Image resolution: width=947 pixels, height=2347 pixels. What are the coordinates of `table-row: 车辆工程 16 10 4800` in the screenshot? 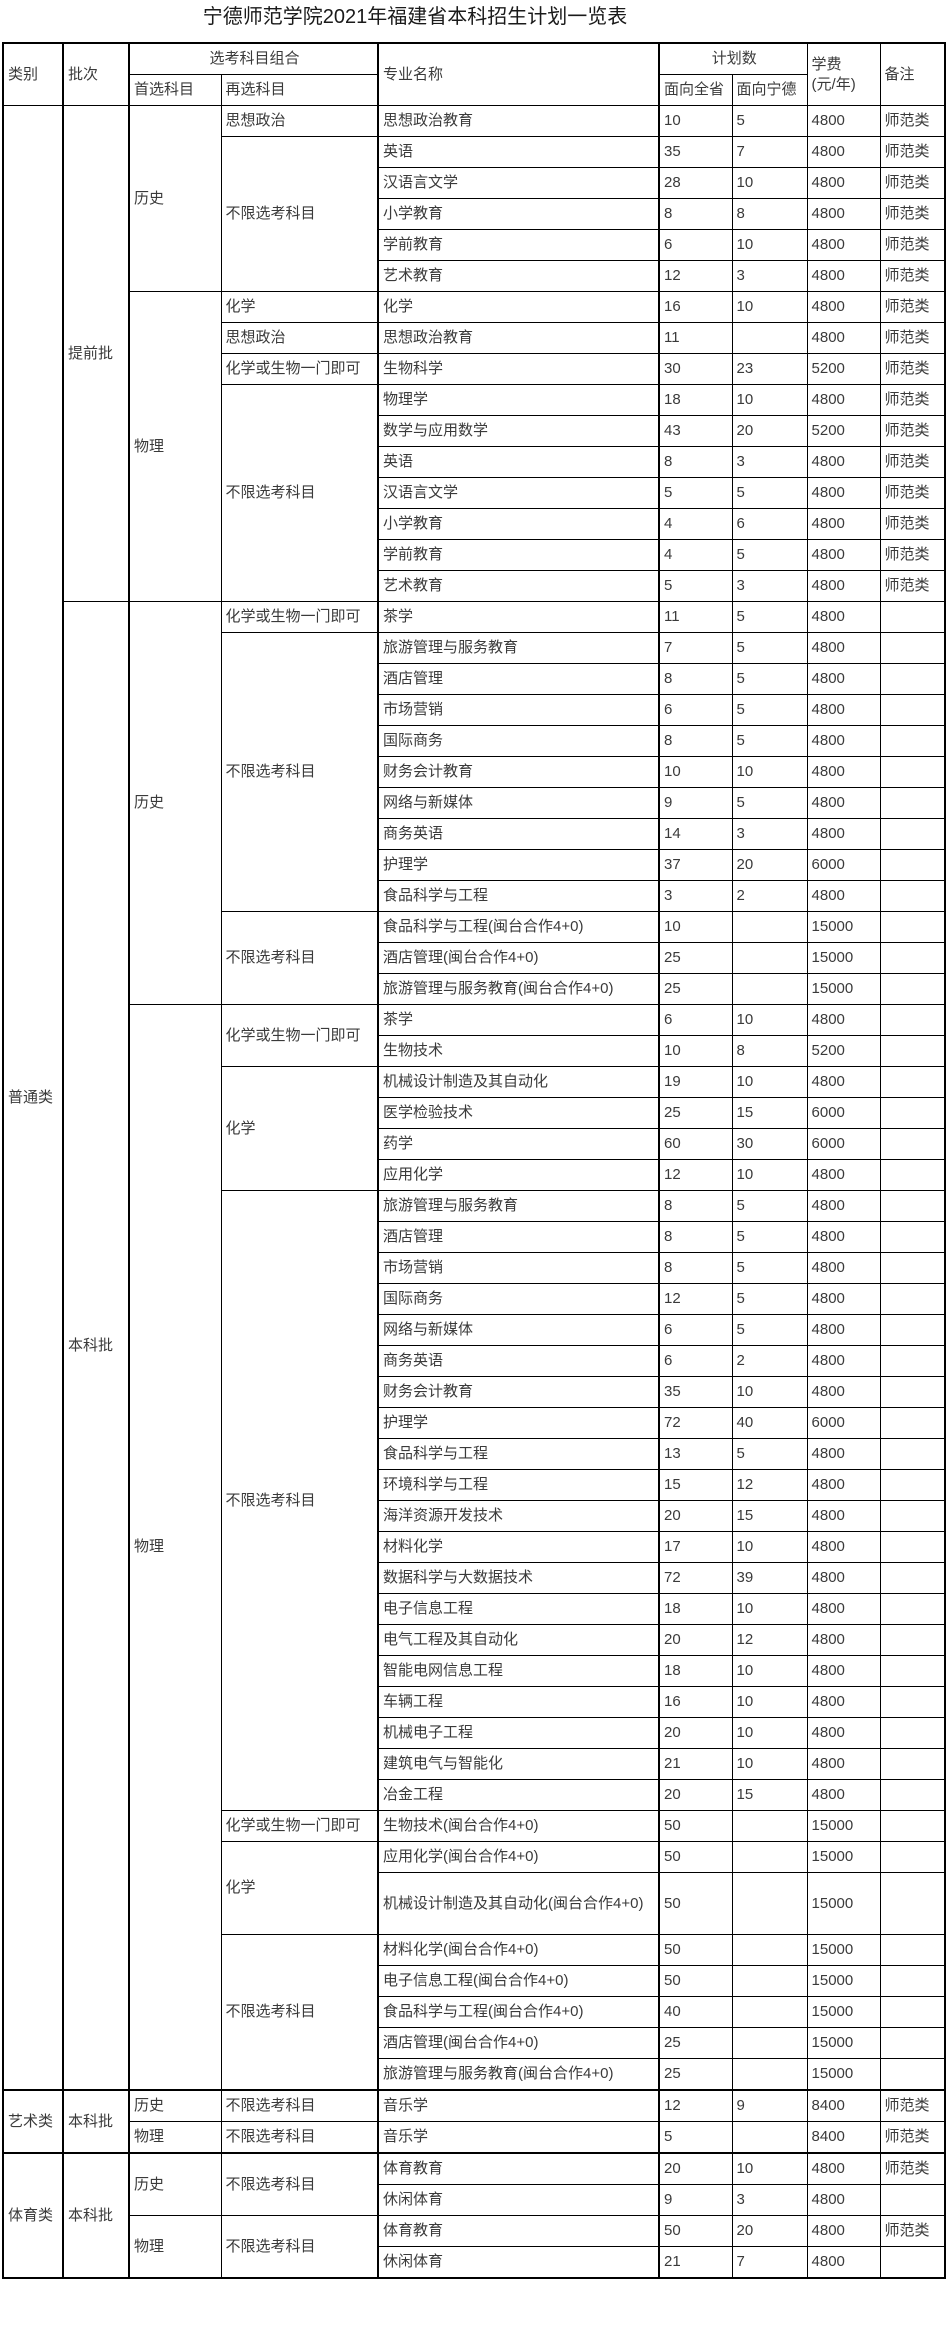 It's located at (474, 1702).